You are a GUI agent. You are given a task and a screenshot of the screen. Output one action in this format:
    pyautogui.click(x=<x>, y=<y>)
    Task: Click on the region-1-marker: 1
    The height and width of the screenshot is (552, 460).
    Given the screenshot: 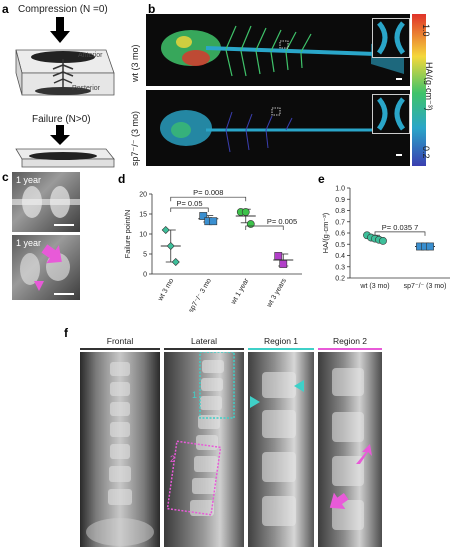 What is the action you would take?
    pyautogui.click(x=194, y=395)
    